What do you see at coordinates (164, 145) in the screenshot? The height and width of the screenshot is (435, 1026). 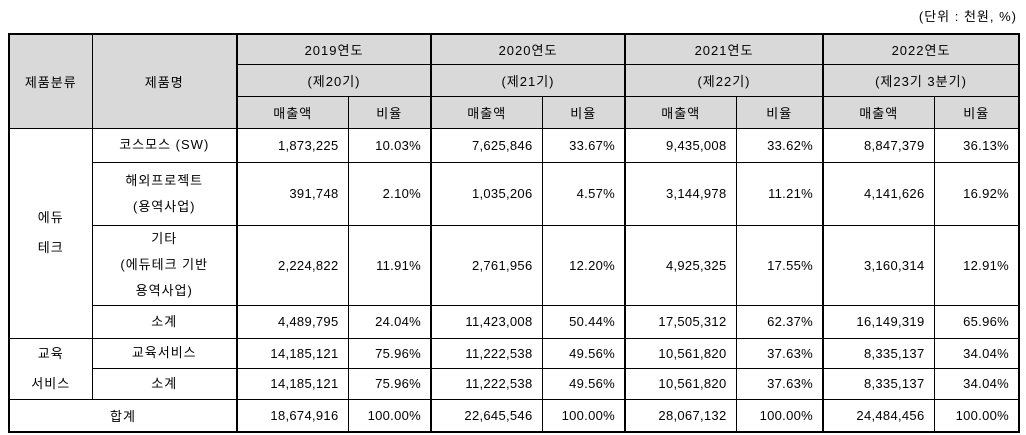 I see `product-name-cell: 코스모스 (SW)` at bounding box center [164, 145].